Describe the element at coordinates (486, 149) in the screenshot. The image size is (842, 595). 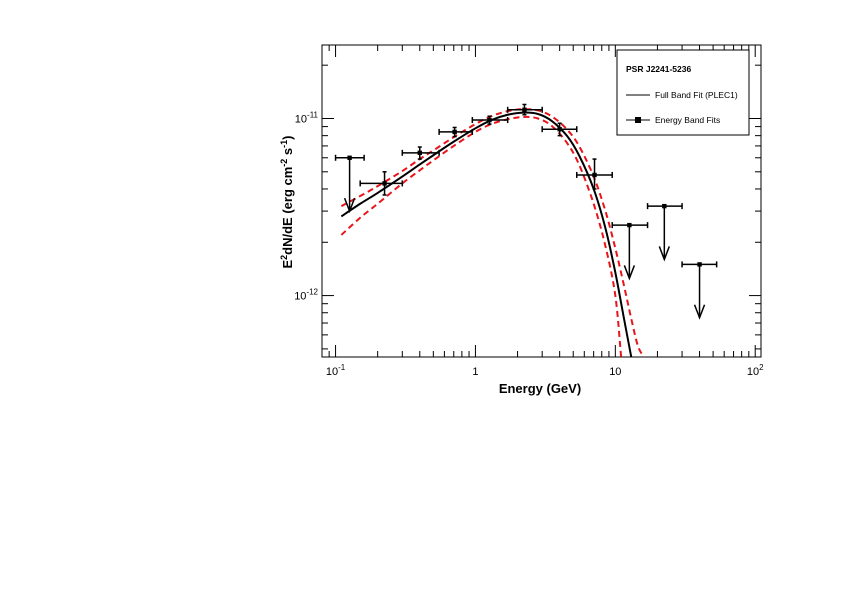
I see `energy-band-points` at that location.